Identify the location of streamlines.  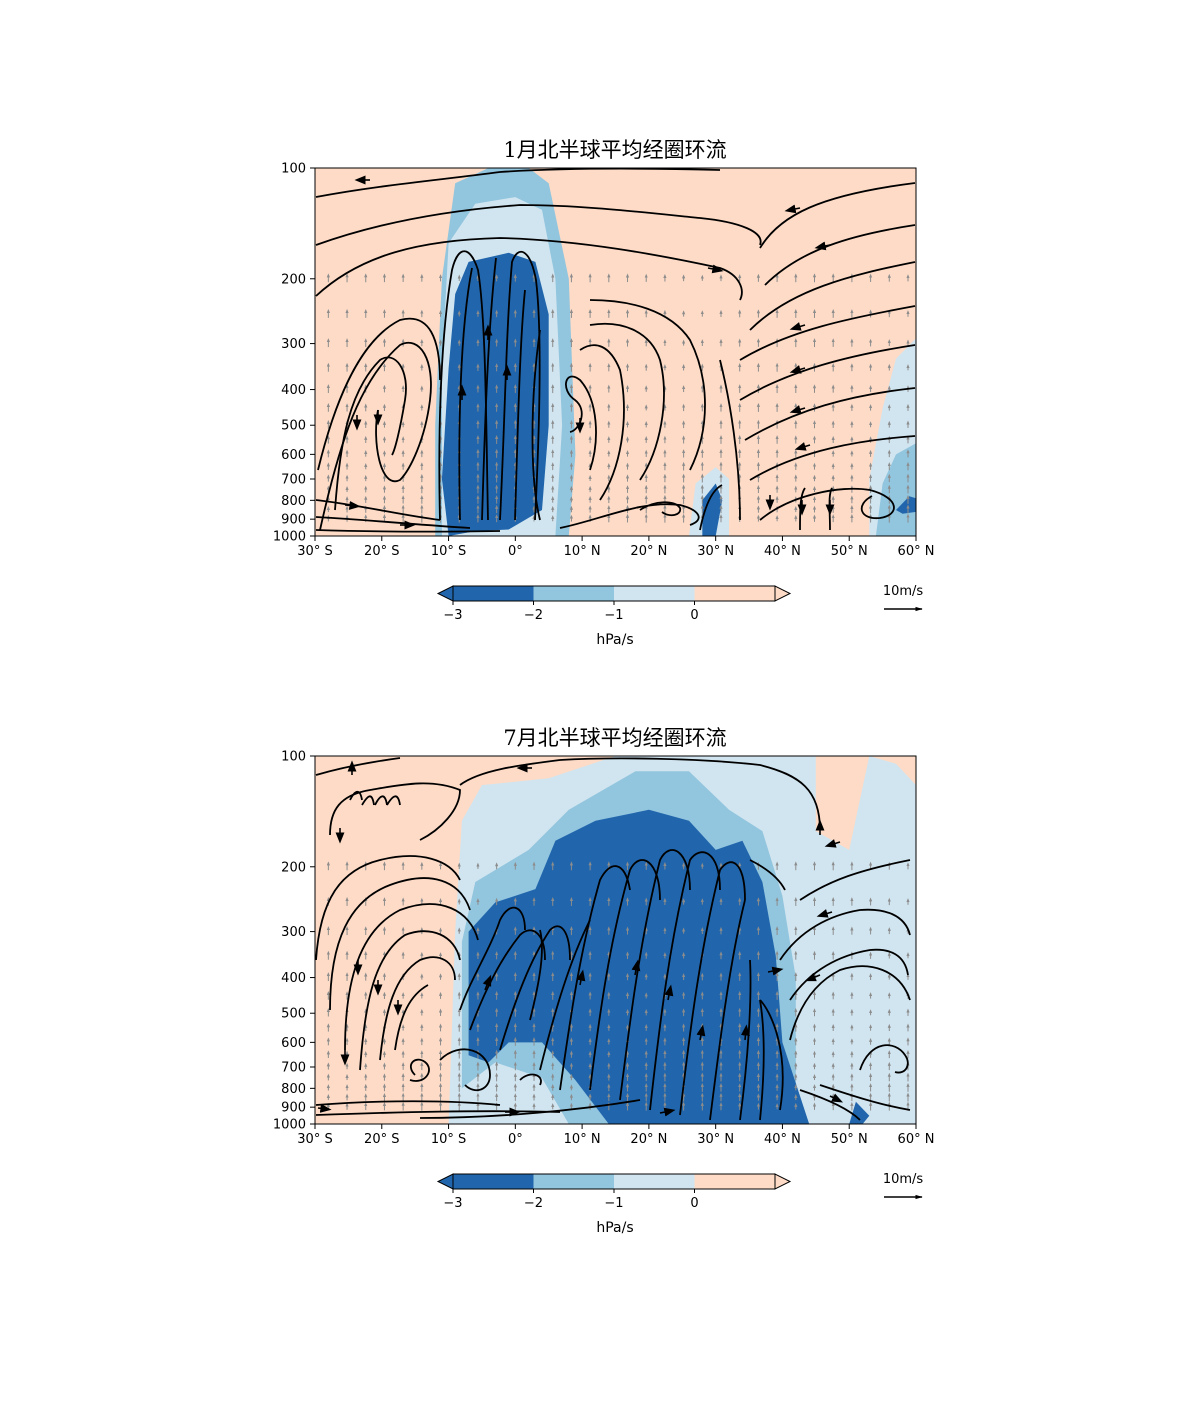
(615, 350).